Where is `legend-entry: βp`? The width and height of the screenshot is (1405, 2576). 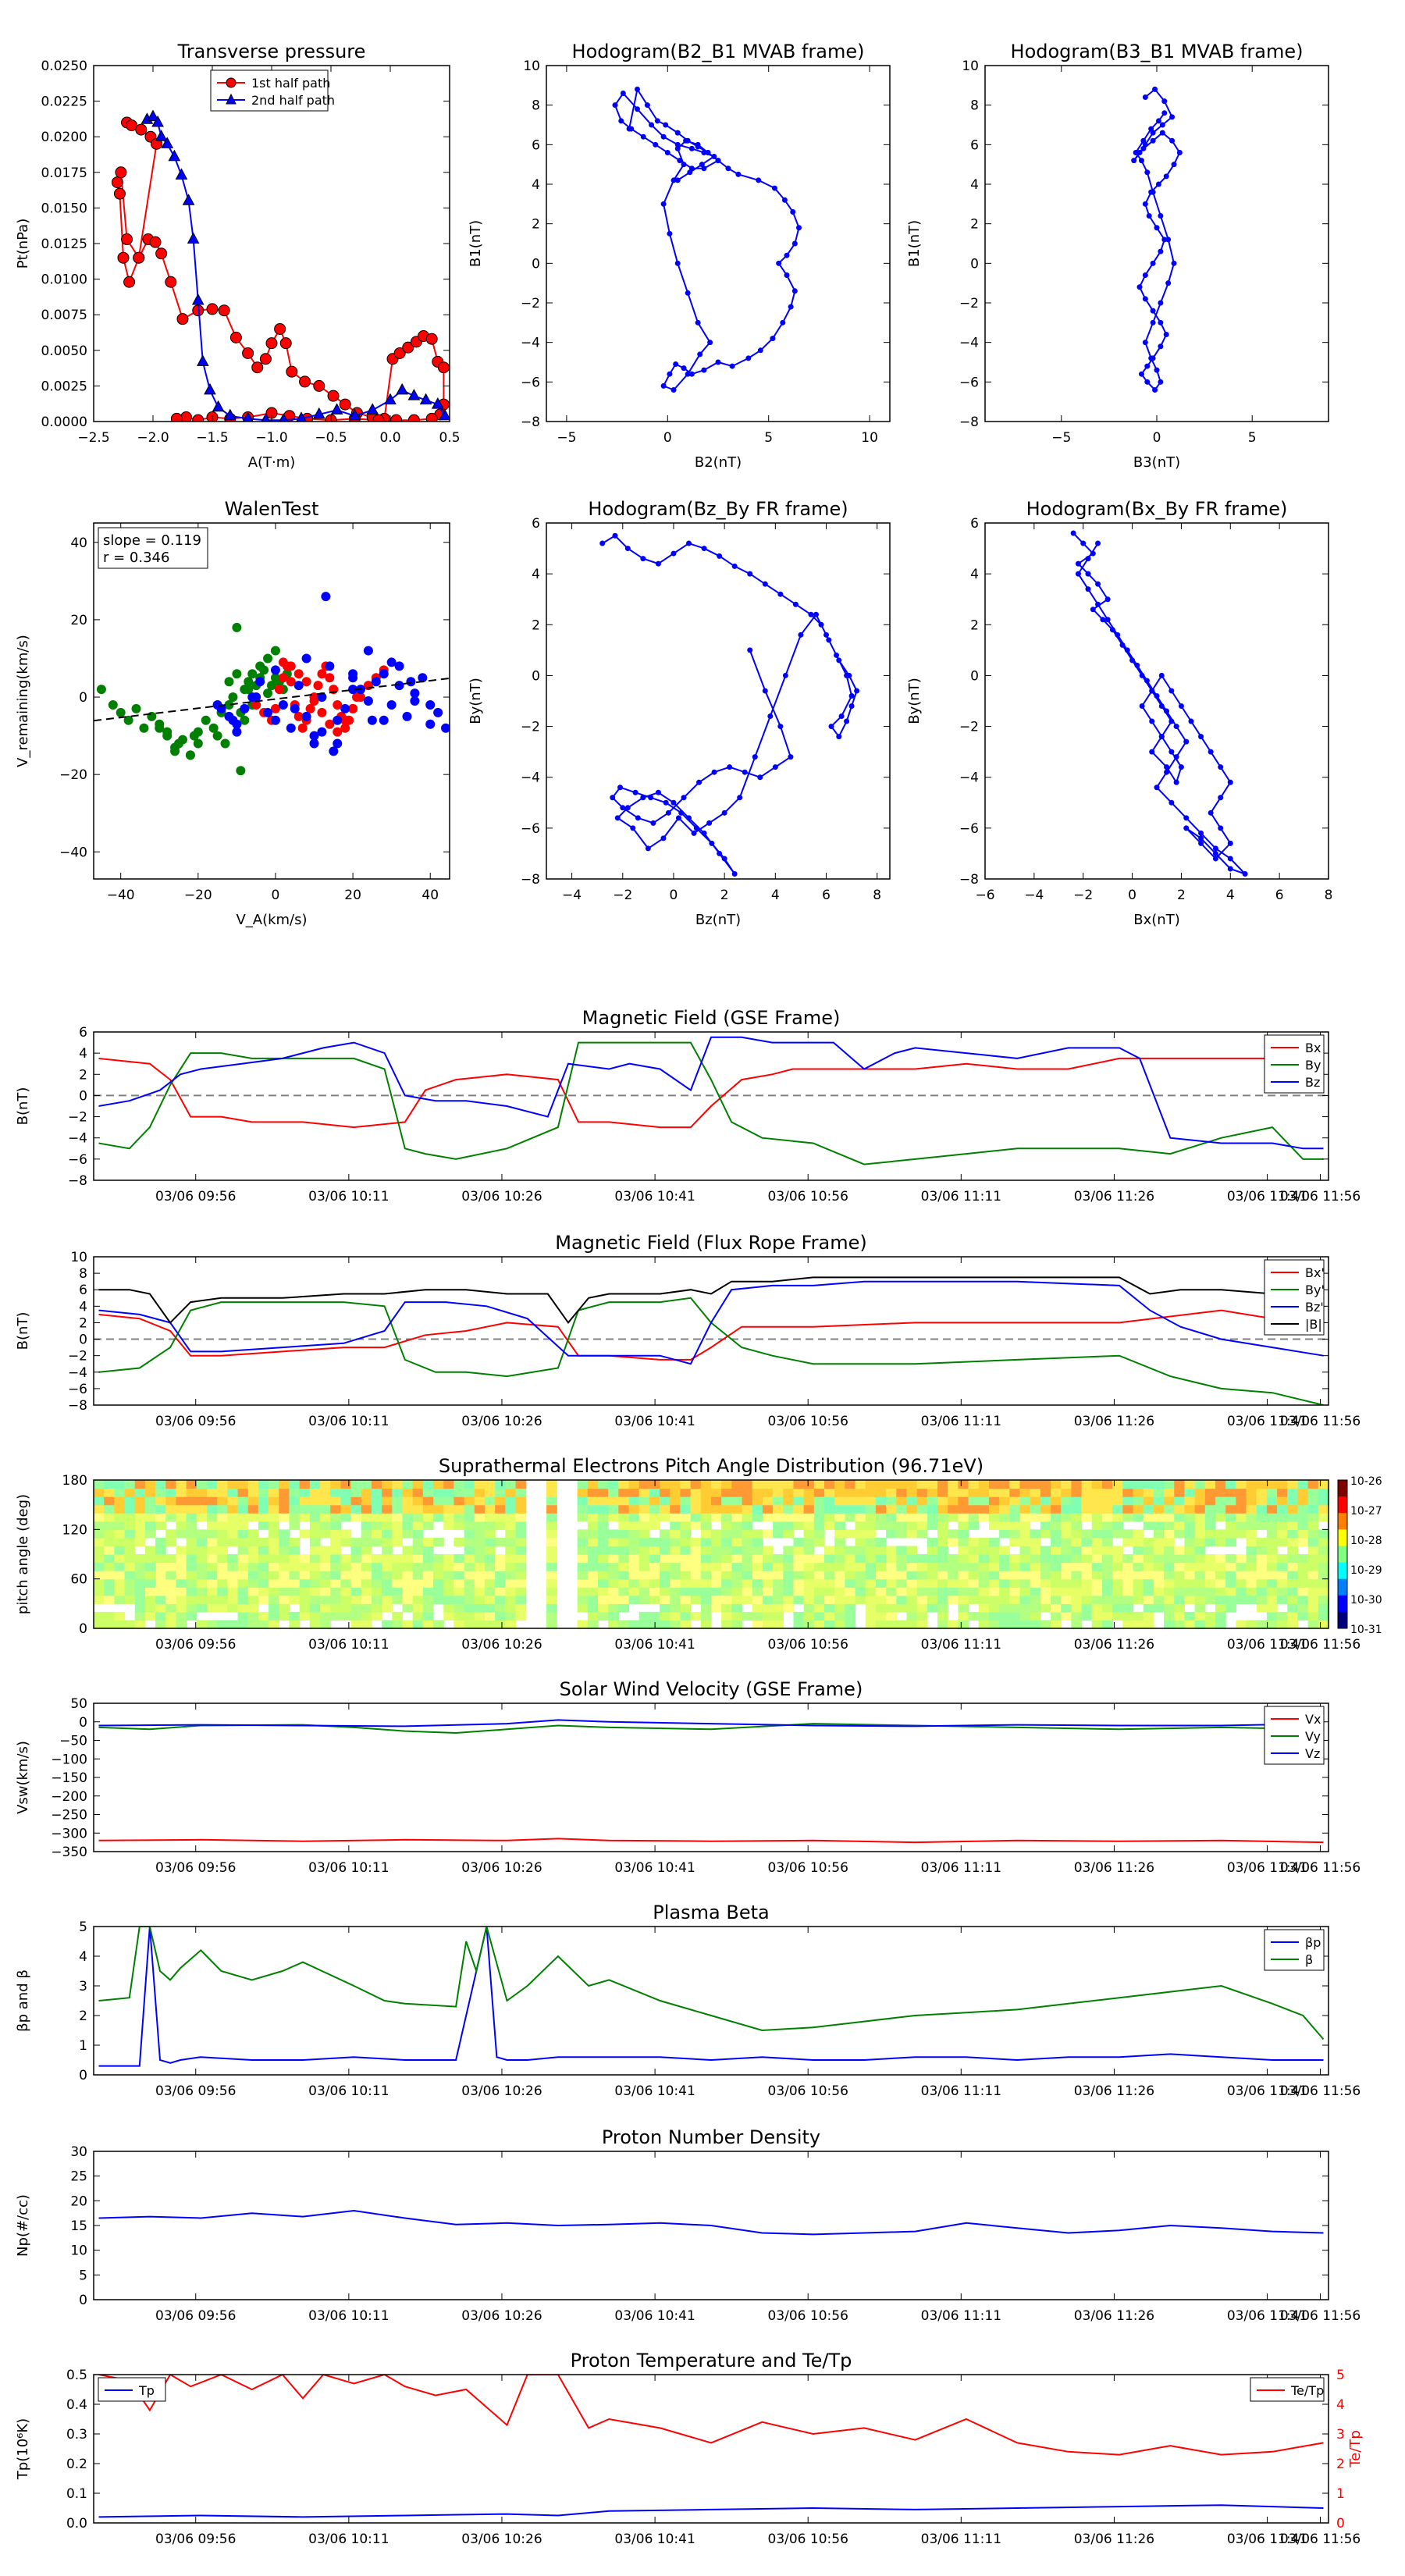
legend-entry: βp is located at coordinates (1313, 1942).